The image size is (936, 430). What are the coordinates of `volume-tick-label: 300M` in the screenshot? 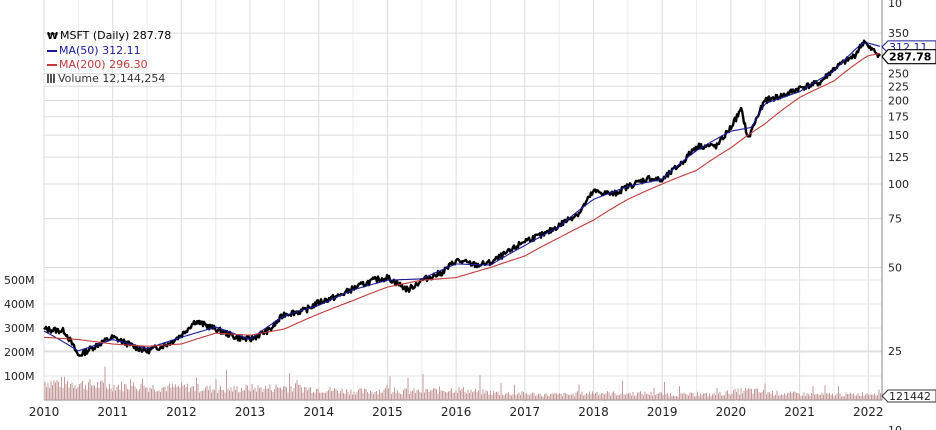 It's located at (19, 328).